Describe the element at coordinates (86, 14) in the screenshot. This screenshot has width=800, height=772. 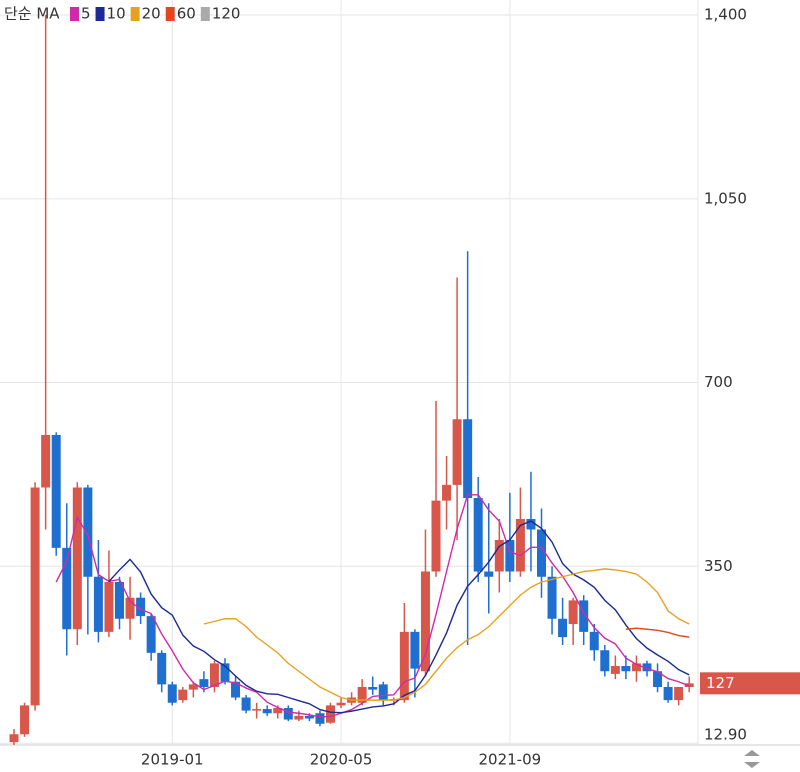
I see `legend-label: 5` at that location.